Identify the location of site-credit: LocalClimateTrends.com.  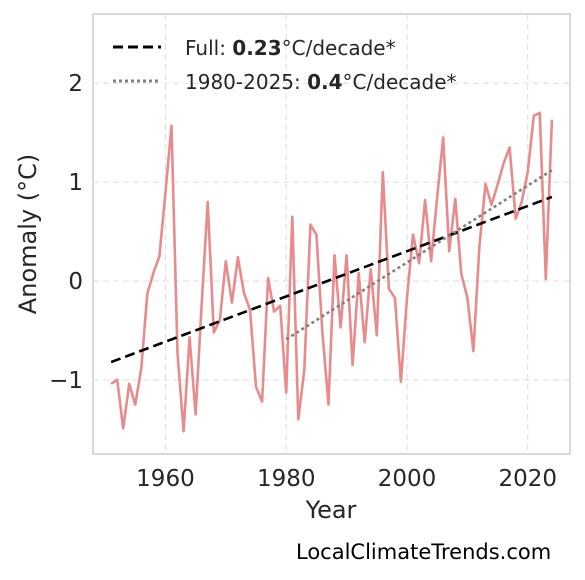
(424, 552).